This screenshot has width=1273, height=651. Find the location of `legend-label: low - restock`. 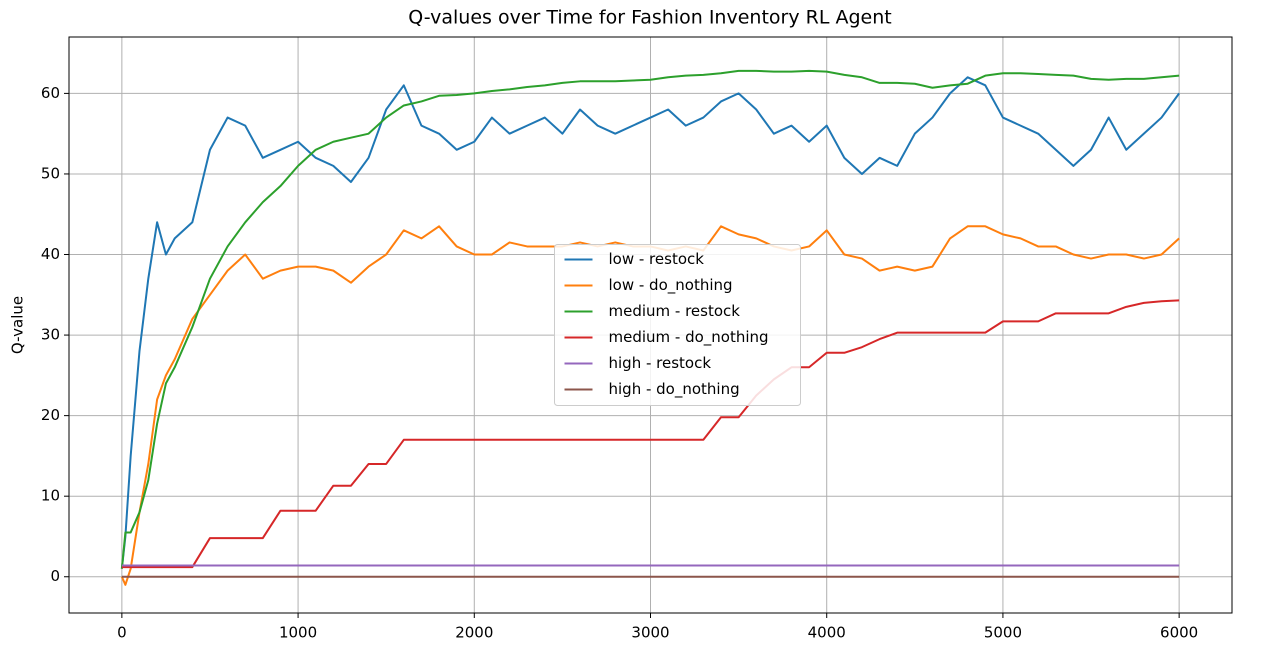

legend-label: low - restock is located at coordinates (657, 259).